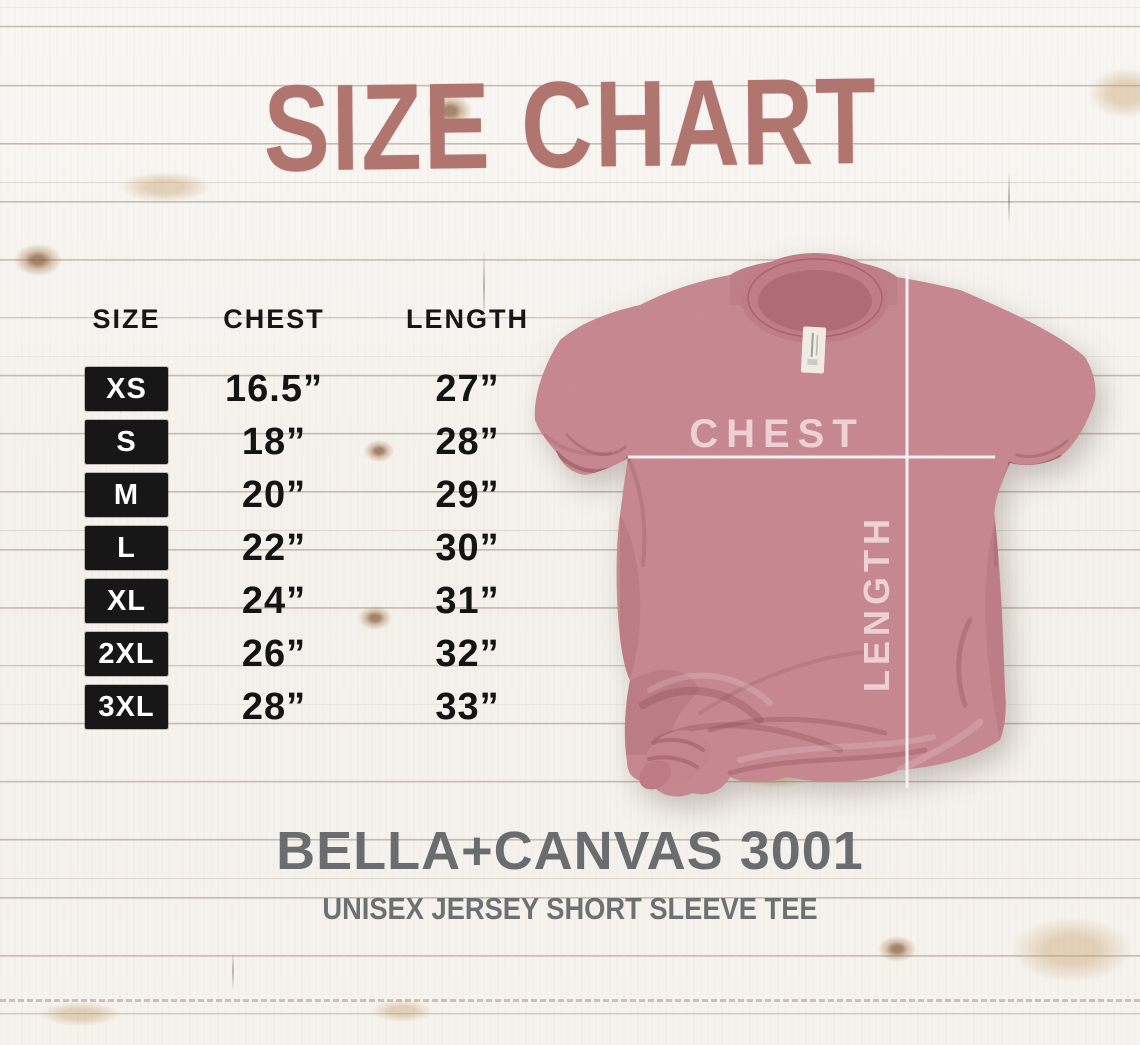 This screenshot has height=1045, width=1140. What do you see at coordinates (467, 706) in the screenshot?
I see `length-value: 33”` at bounding box center [467, 706].